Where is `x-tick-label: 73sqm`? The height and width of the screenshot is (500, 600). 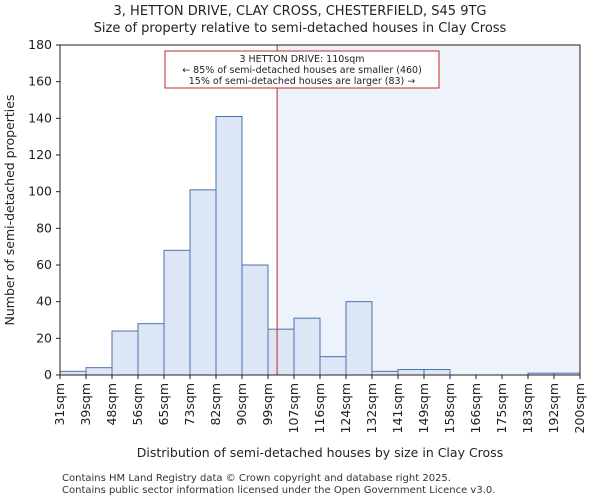
x-tick-label: 73sqm is located at coordinates (189, 404).